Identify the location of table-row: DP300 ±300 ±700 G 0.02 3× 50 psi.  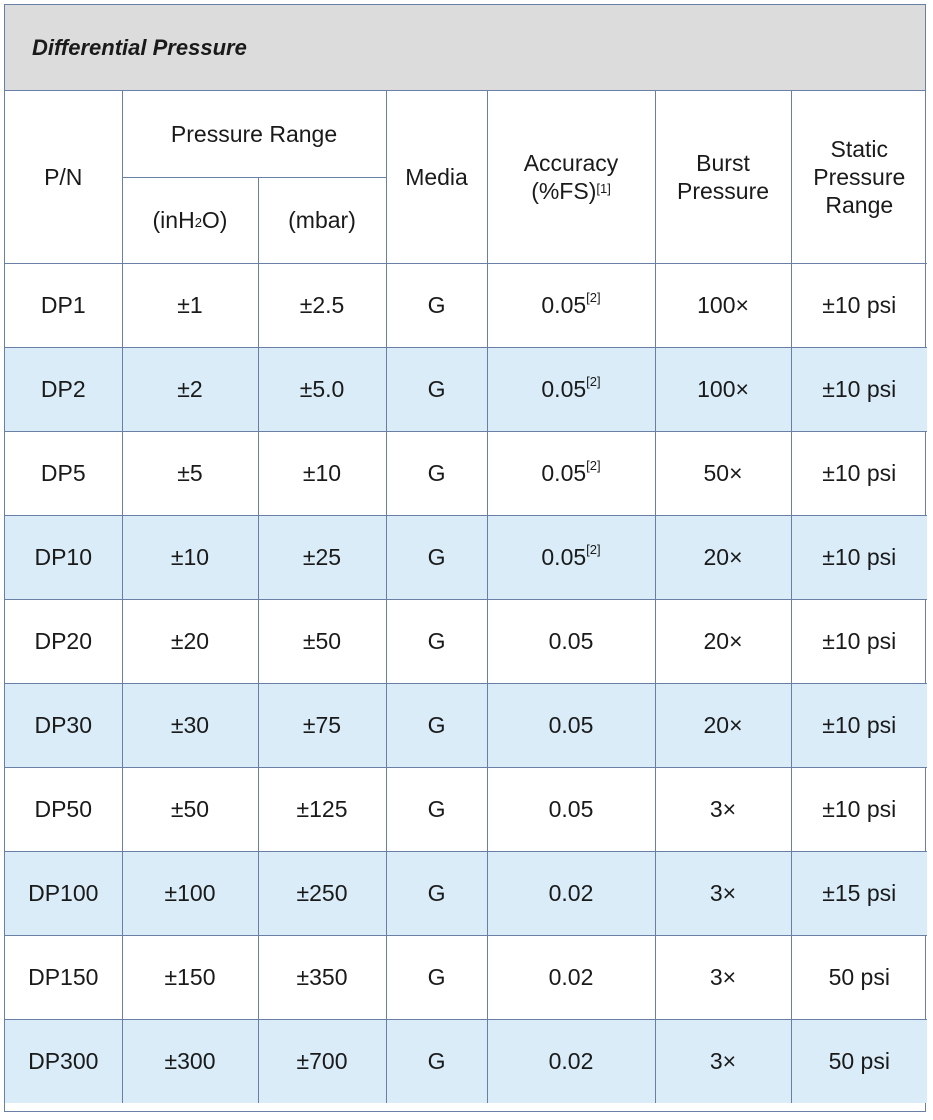
(466, 1060).